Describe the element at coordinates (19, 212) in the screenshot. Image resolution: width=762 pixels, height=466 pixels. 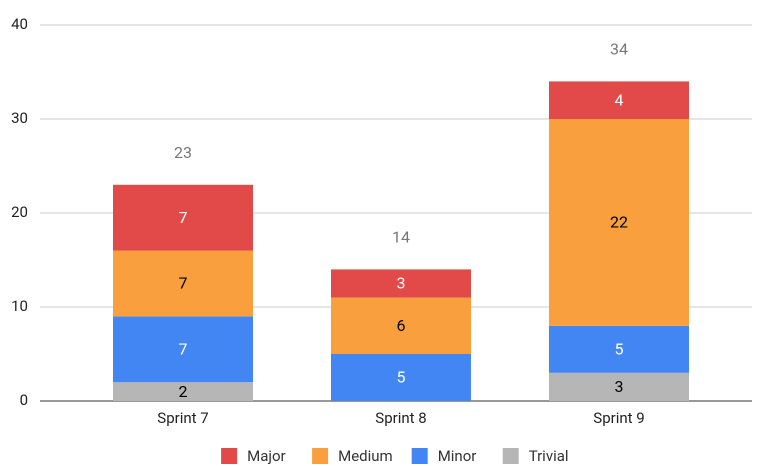
I see `y-tick-label: 20` at that location.